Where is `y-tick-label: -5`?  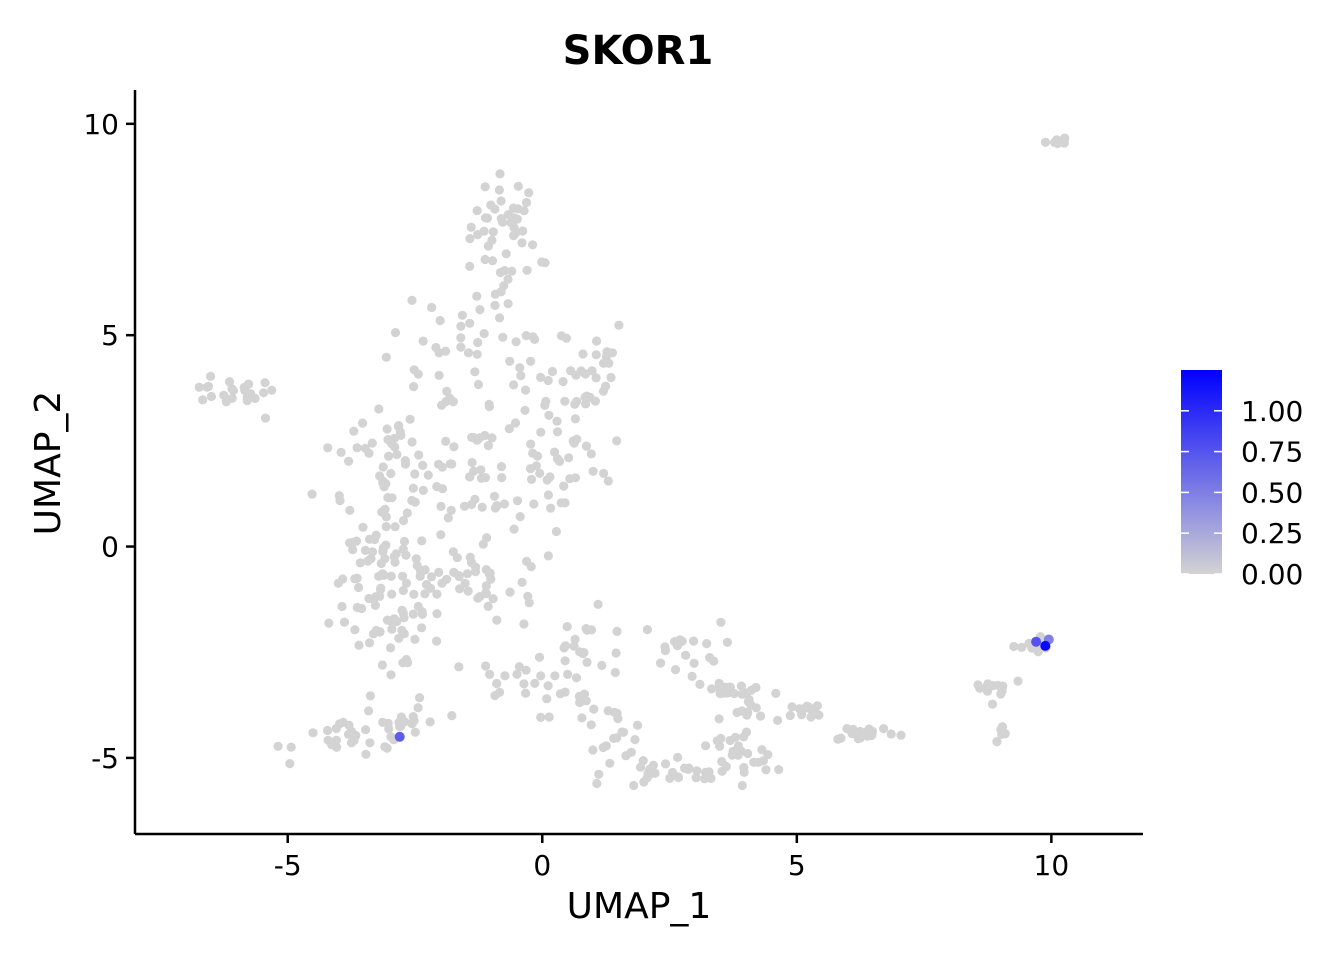
y-tick-label: -5 is located at coordinates (105, 758).